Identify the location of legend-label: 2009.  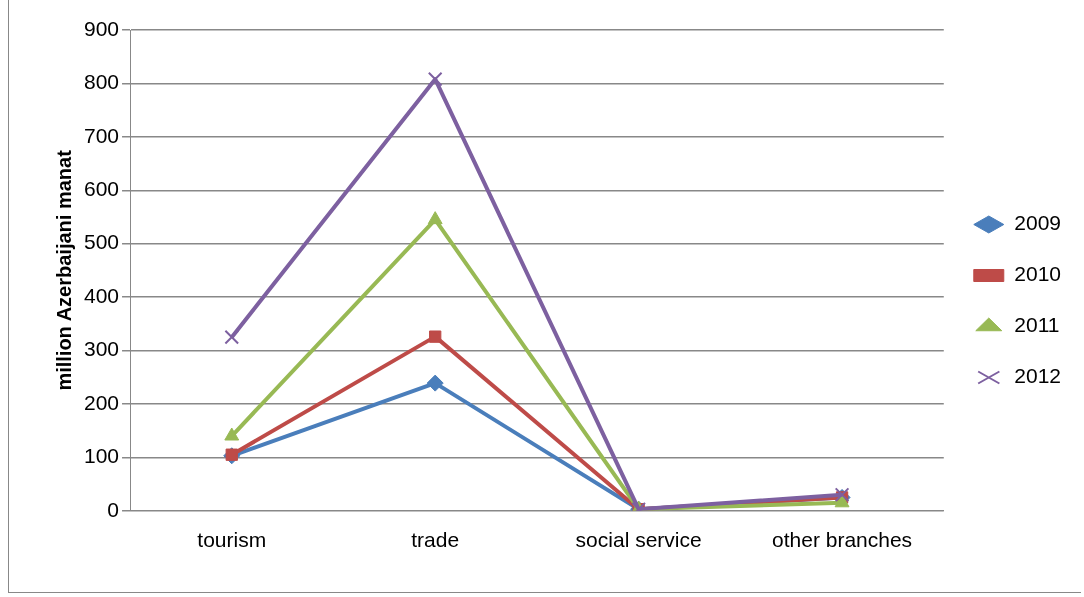
(1037, 223).